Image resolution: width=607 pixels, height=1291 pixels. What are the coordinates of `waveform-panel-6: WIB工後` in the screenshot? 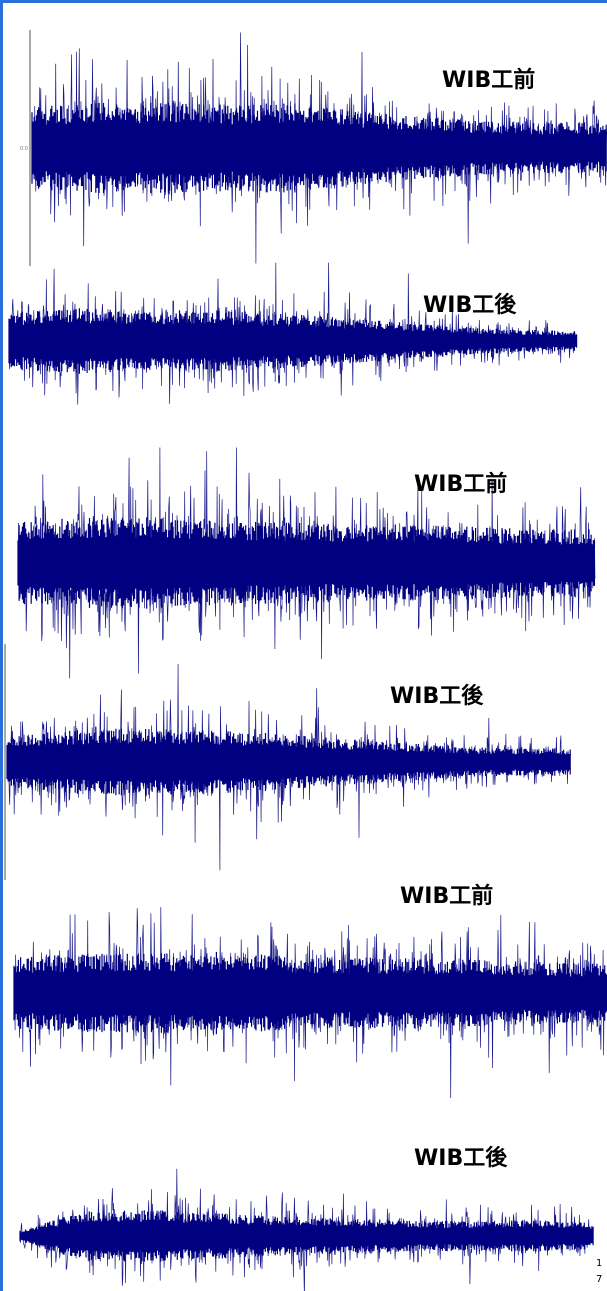 It's located at (306, 1215).